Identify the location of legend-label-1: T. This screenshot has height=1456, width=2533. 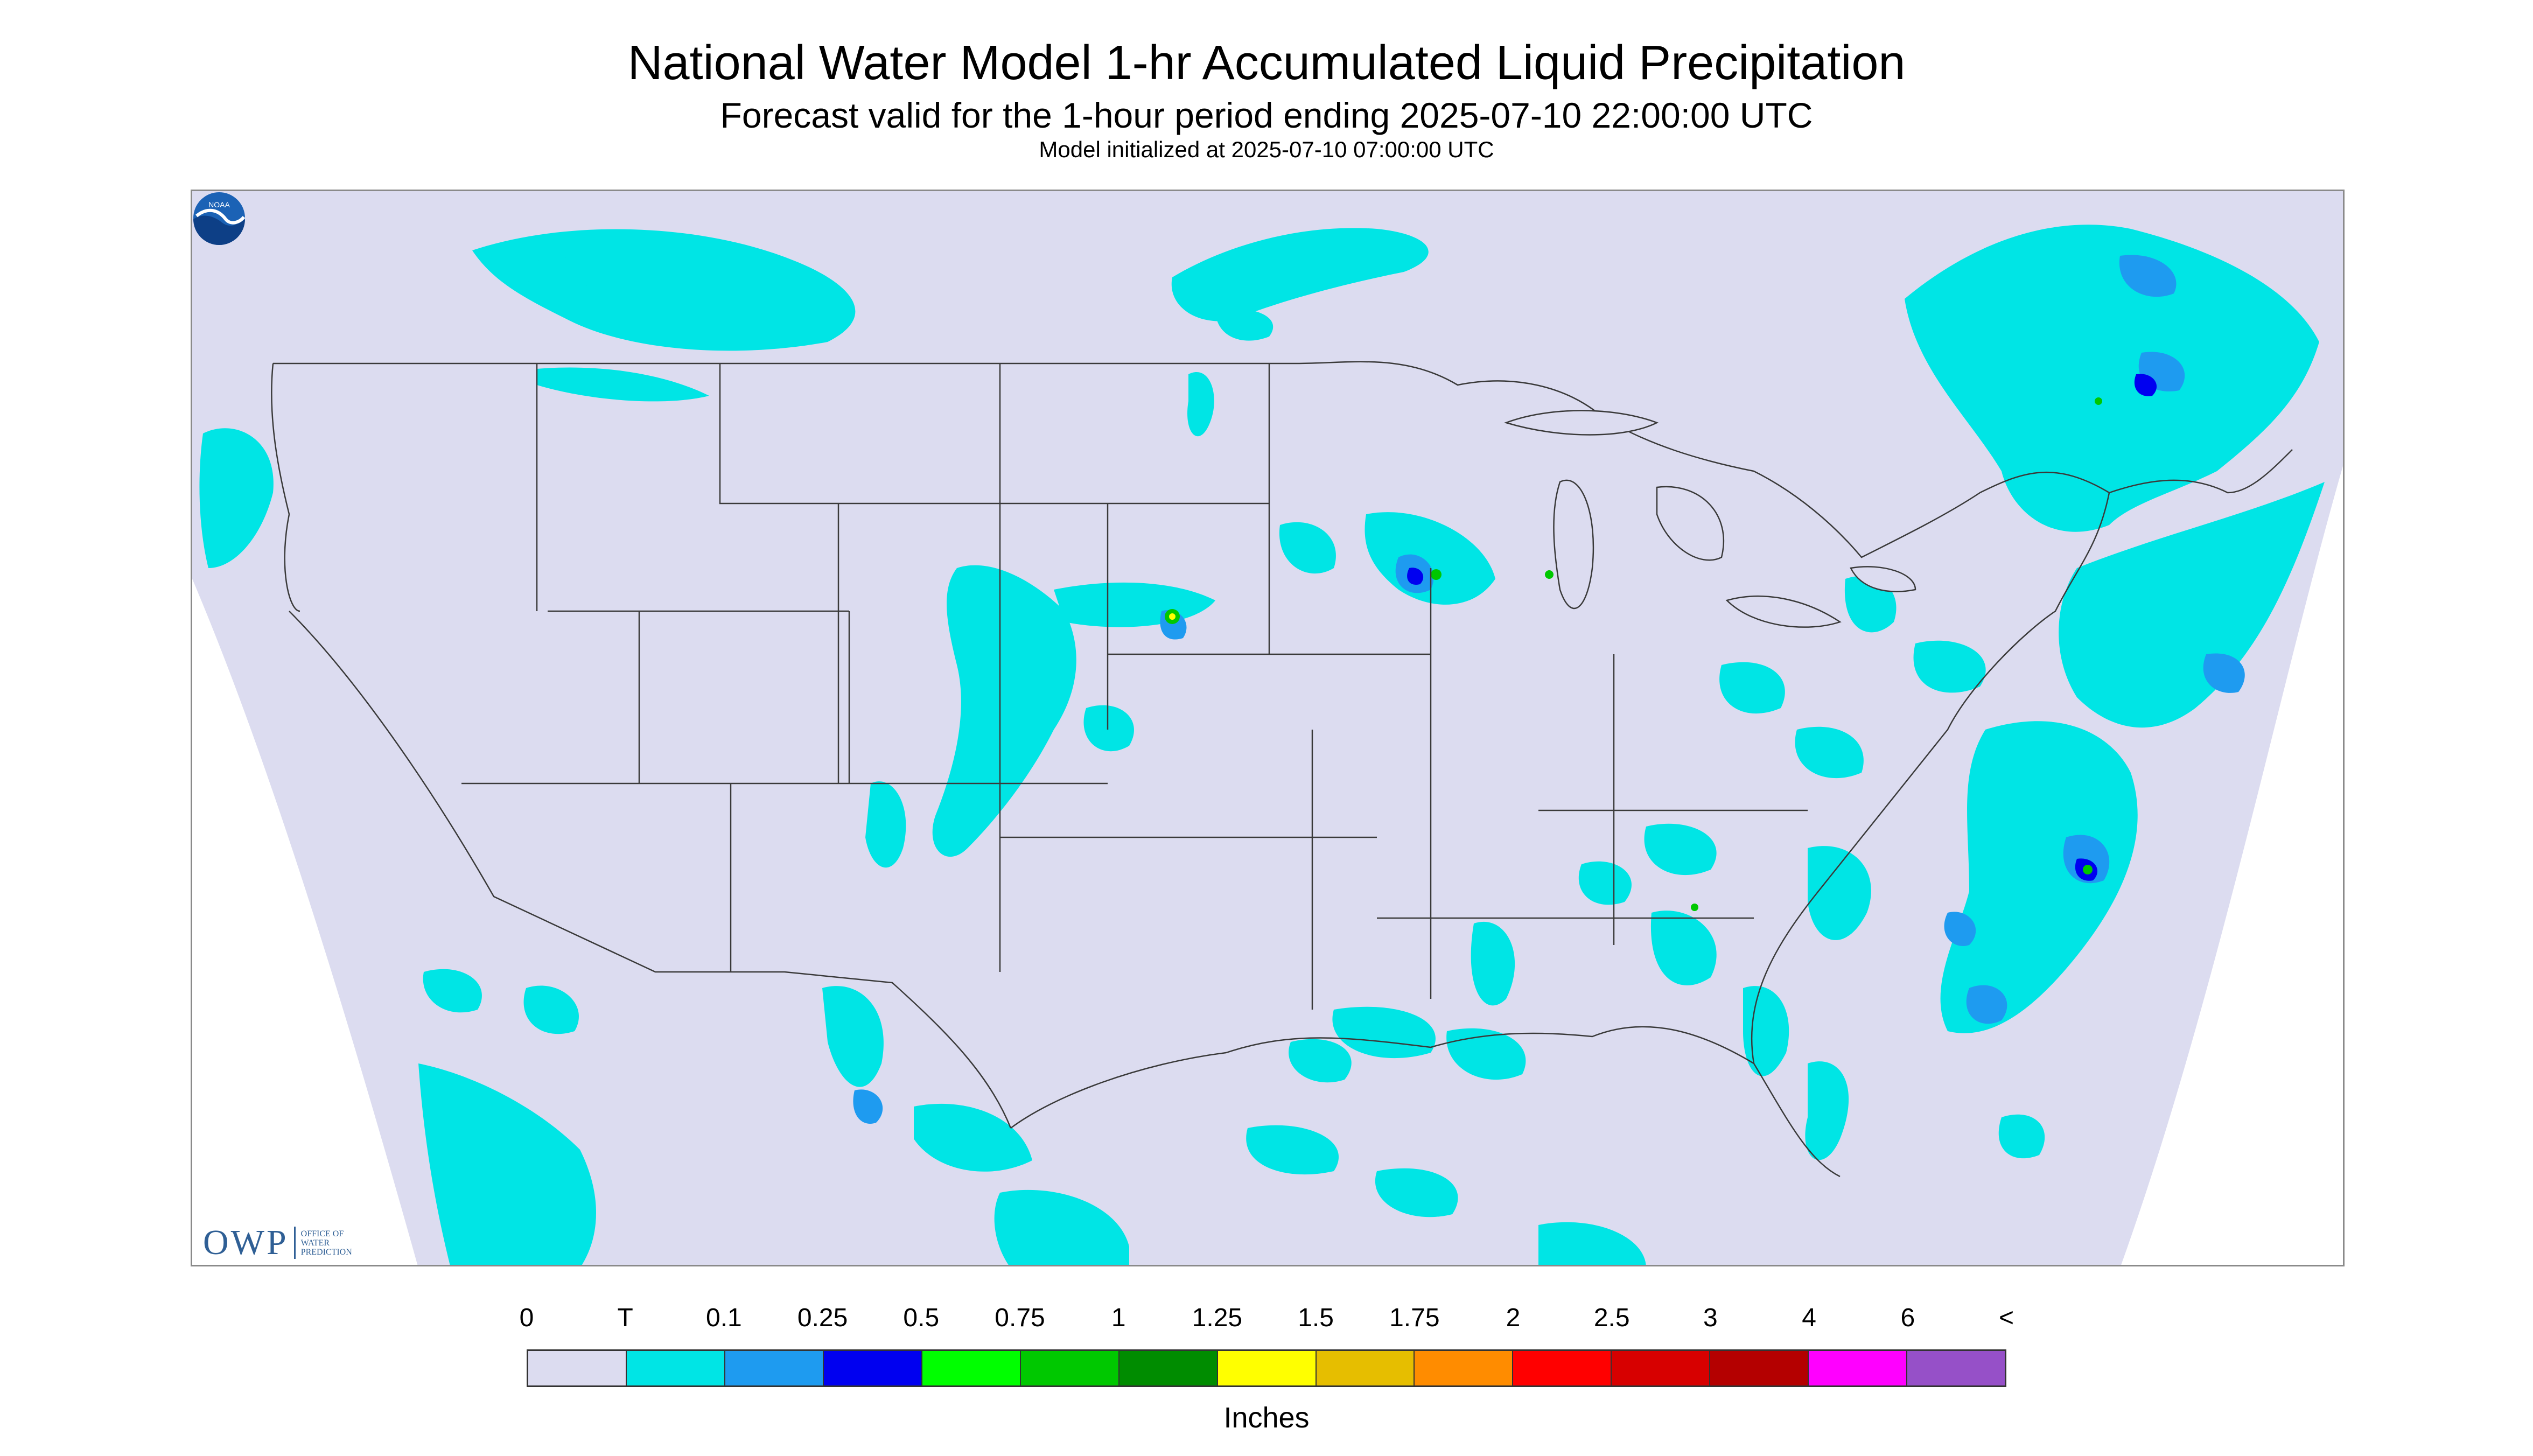
(625, 1318).